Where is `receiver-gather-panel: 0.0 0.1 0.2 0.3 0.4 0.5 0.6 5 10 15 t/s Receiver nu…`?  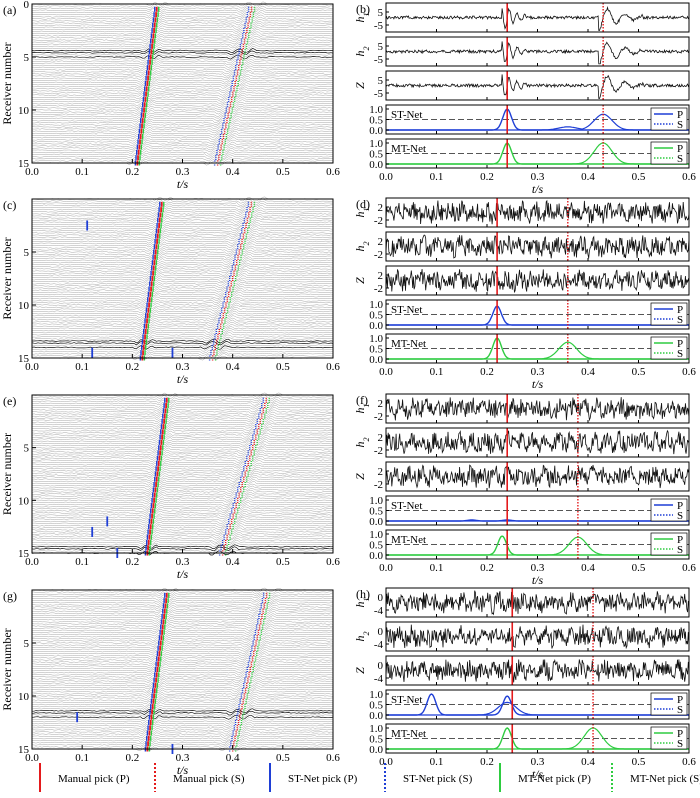
receiver-gather-panel: 0.0 0.1 0.2 0.3 0.4 0.5 0.6 5 10 15 t/s Receiver nu… is located at coordinates (170, 486).